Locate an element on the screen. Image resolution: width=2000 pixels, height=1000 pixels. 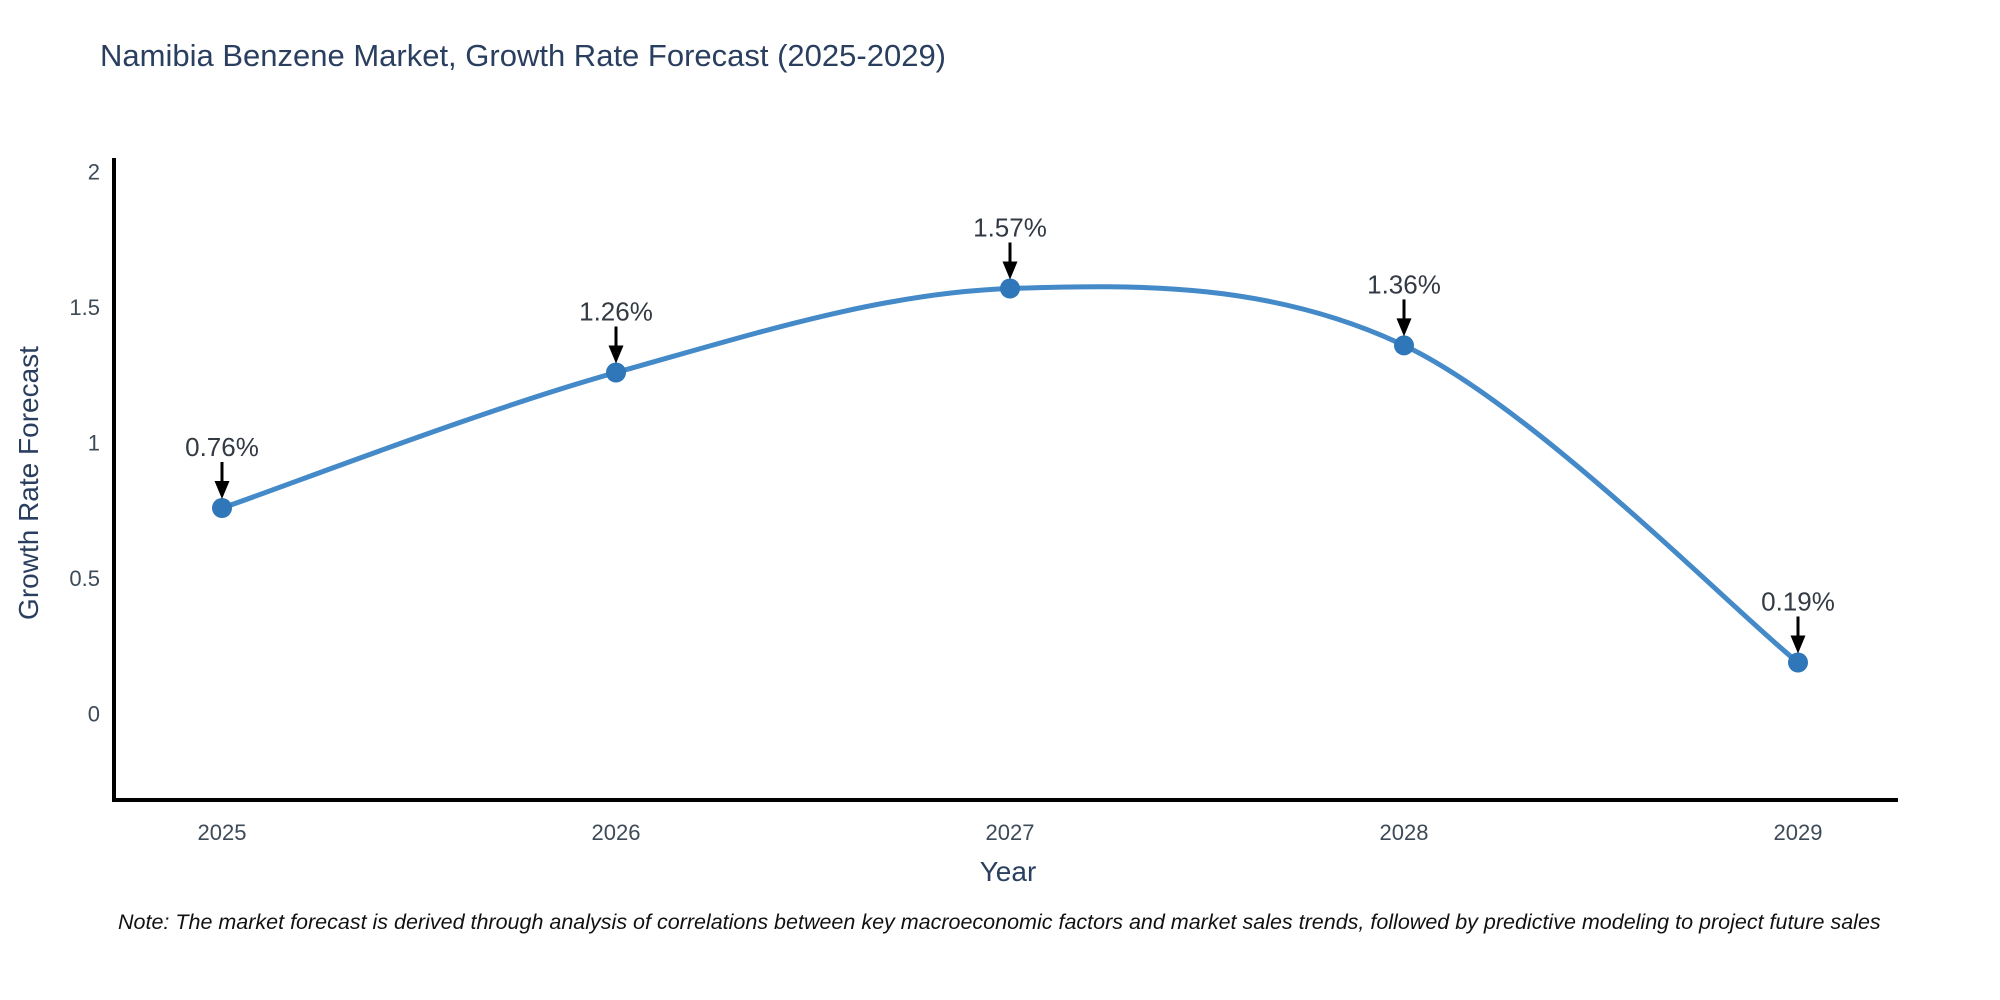
x-tick-label: 2026 is located at coordinates (616, 832).